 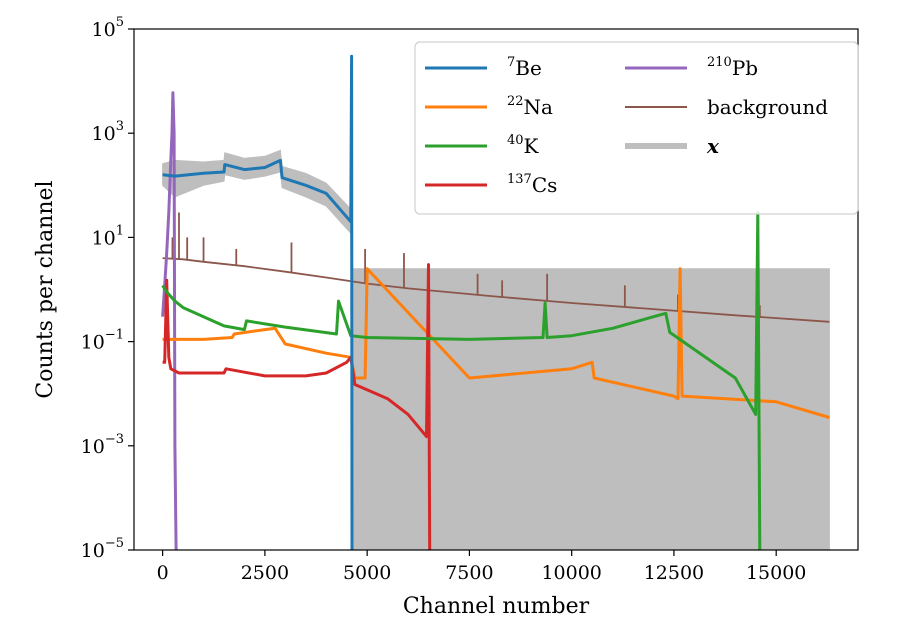 I want to click on x-tick-label: 12500, so click(x=674, y=573).